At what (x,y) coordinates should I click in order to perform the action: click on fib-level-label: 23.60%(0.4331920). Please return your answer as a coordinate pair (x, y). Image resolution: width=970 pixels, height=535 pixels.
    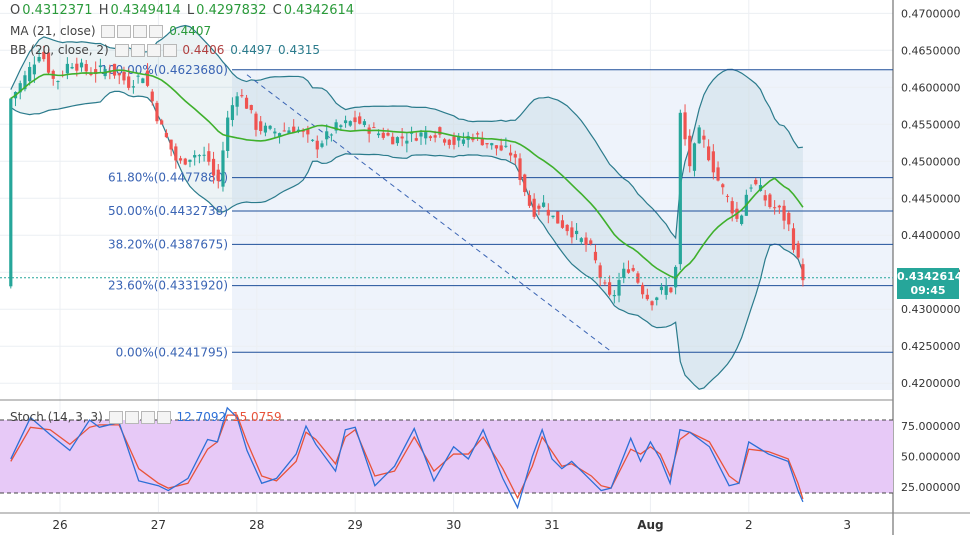
    Looking at the image, I should click on (168, 286).